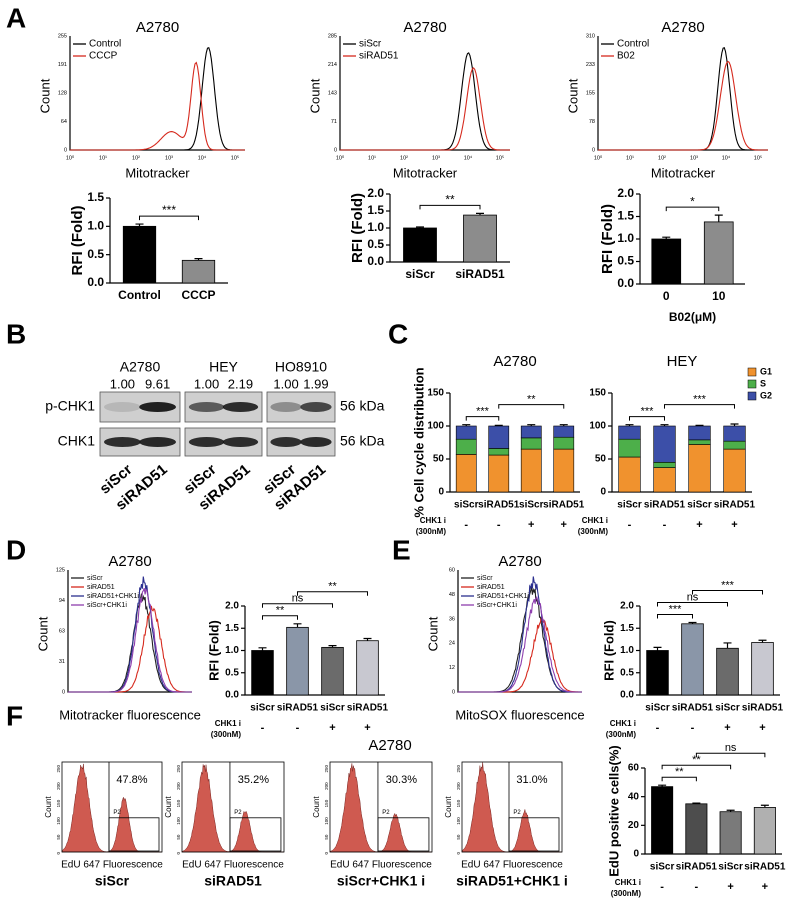 The height and width of the screenshot is (919, 787). What do you see at coordinates (648, 412) in the screenshot?
I see `significance-label: ***` at bounding box center [648, 412].